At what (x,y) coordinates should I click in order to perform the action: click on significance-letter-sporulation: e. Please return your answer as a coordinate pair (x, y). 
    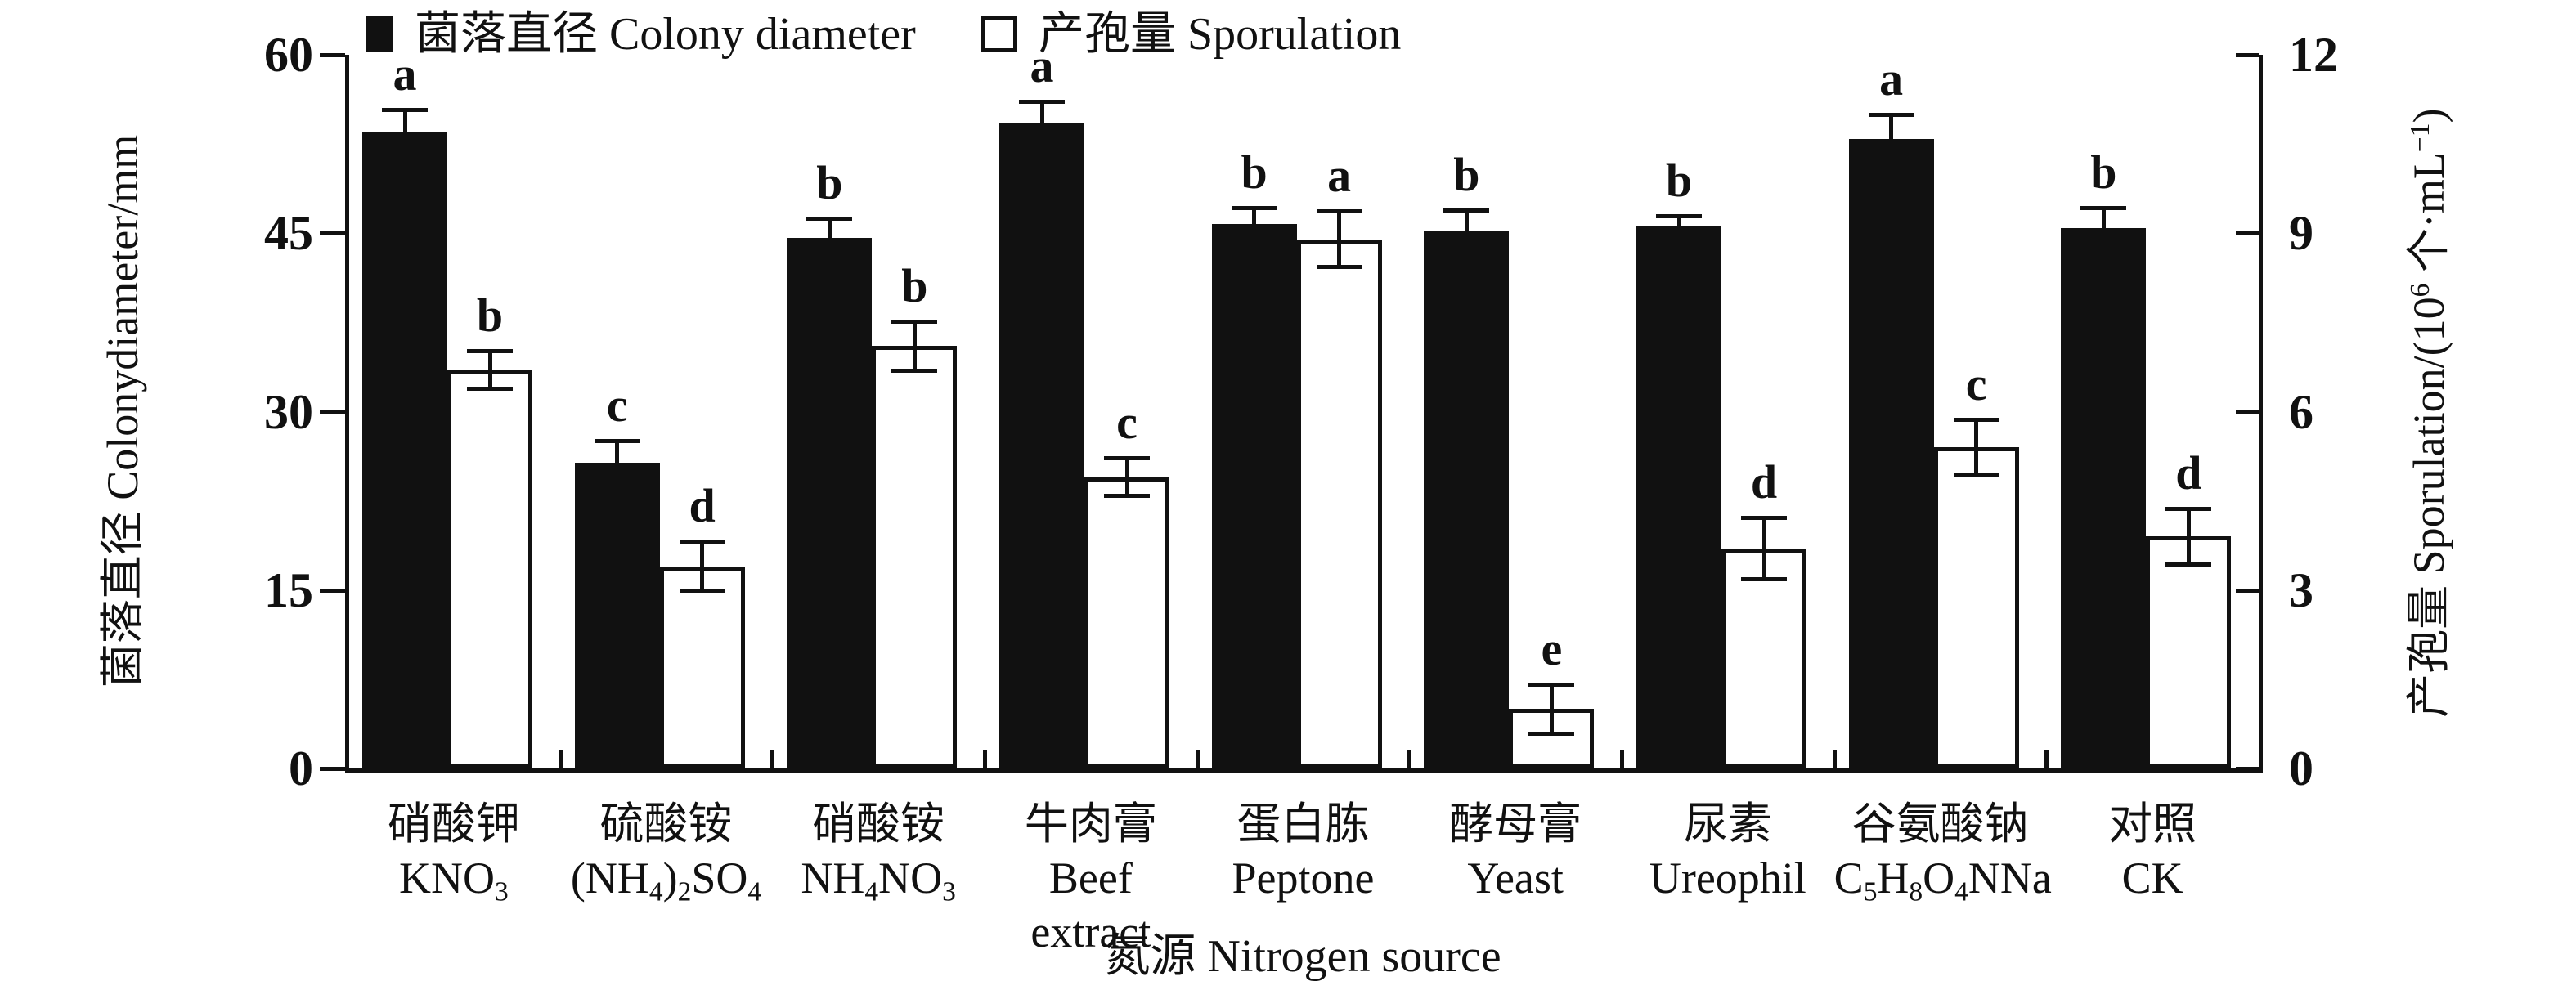
    Looking at the image, I should click on (1552, 648).